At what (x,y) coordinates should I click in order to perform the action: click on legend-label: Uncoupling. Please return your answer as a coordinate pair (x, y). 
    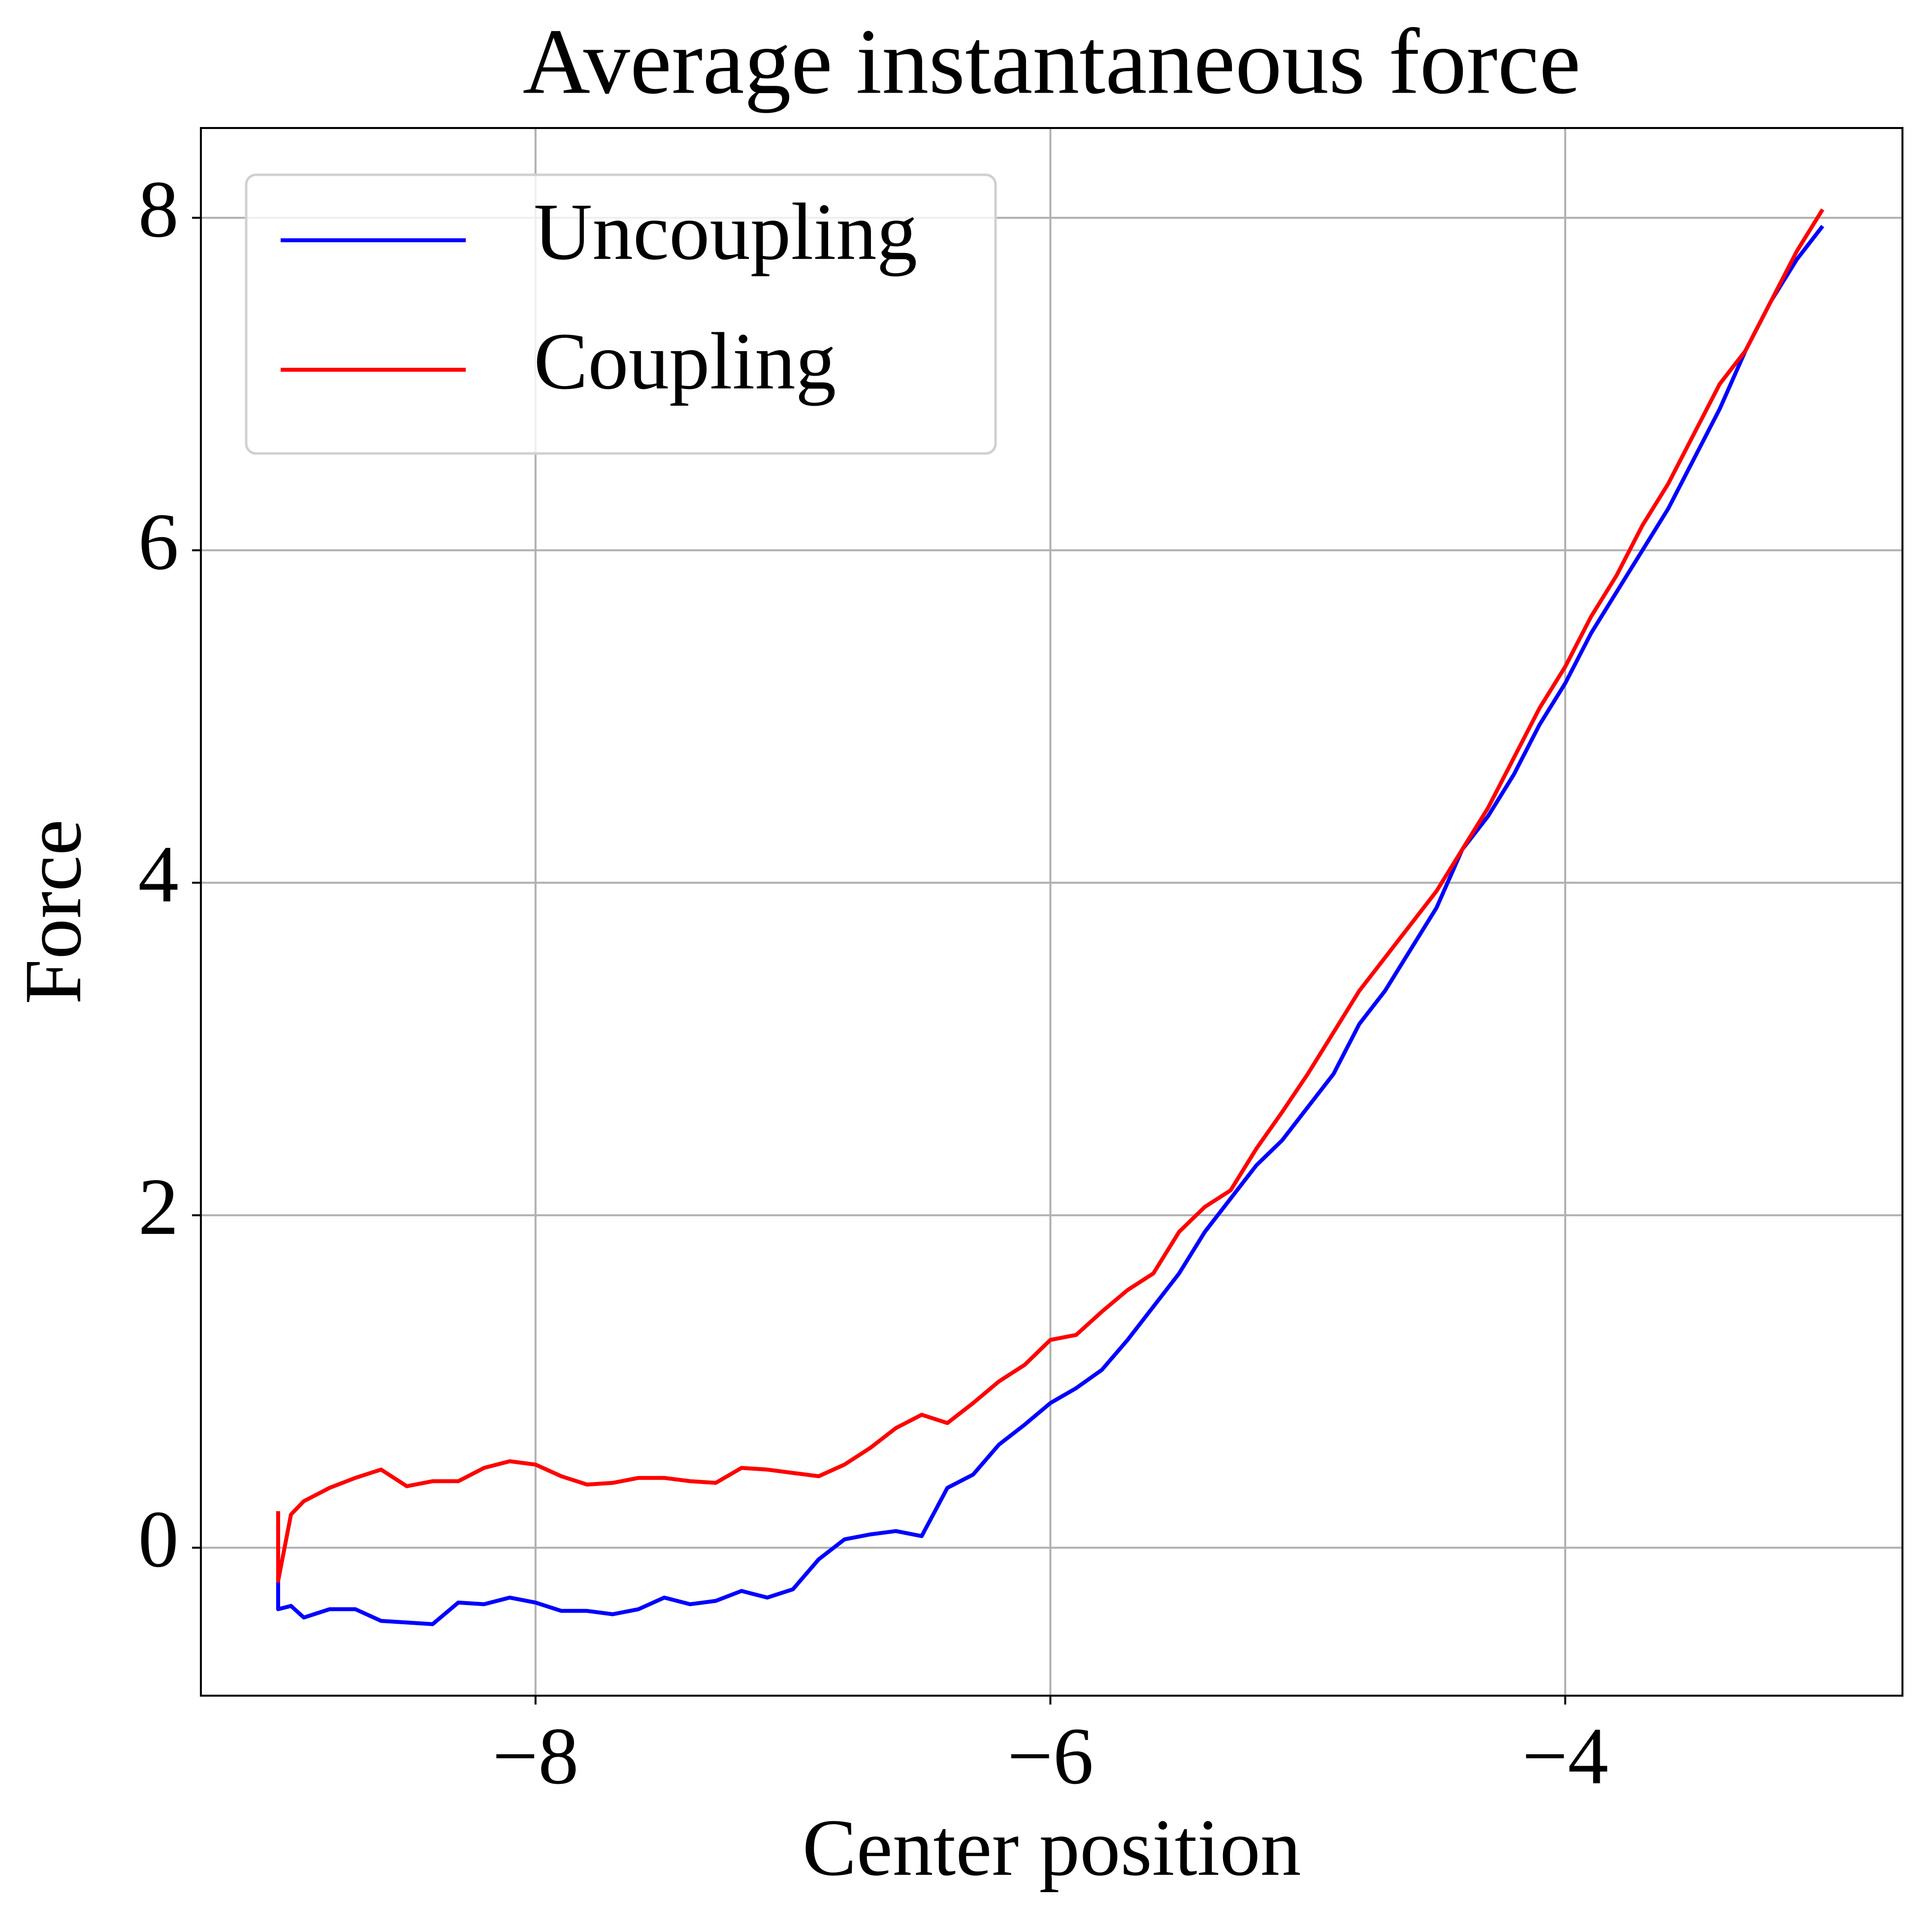
    Looking at the image, I should click on (725, 232).